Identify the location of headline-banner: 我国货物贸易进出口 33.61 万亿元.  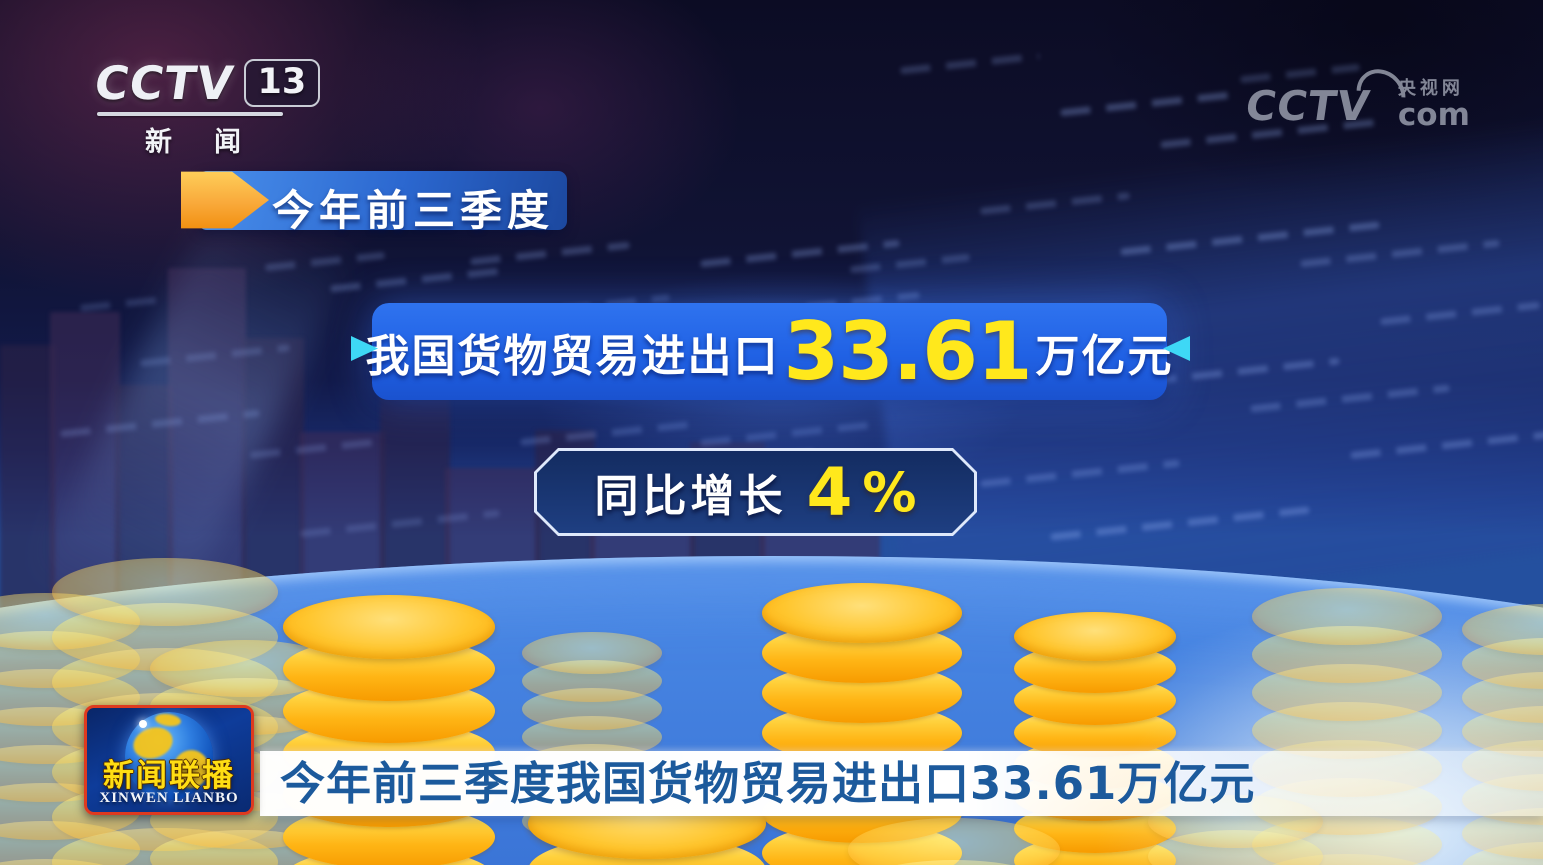
(768, 351).